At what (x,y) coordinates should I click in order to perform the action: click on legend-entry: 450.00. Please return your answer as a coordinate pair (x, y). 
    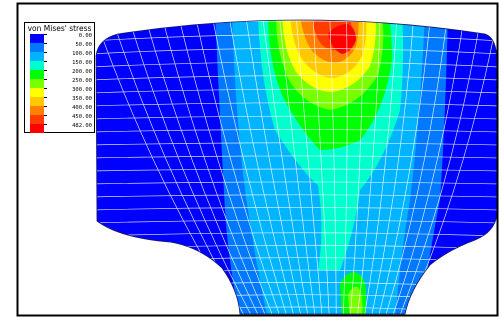
    Looking at the image, I should click on (61, 119).